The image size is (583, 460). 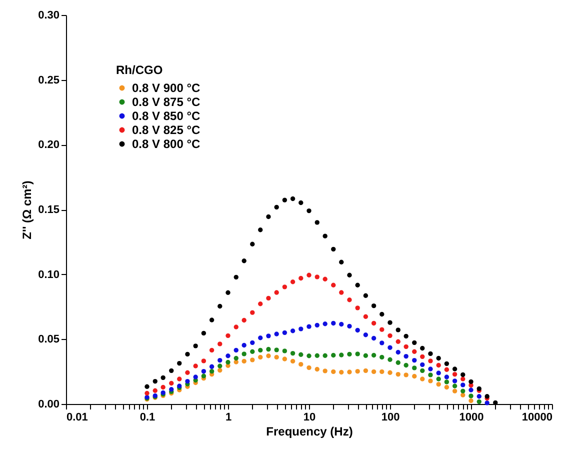 I want to click on x-tick-label: 0.1, so click(x=148, y=418).